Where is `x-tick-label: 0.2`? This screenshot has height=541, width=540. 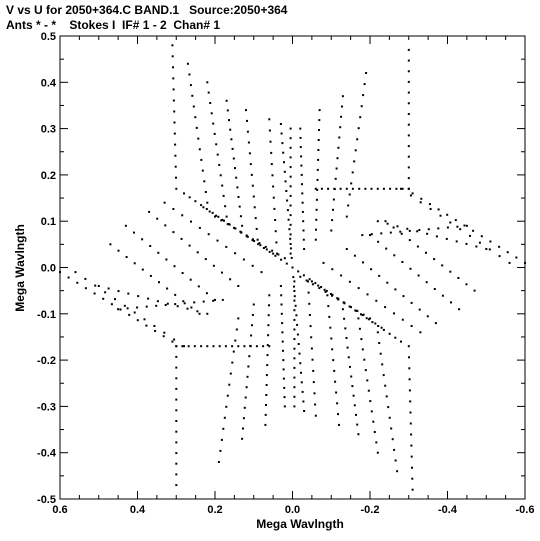 x-tick-label: 0.2 is located at coordinates (214, 510).